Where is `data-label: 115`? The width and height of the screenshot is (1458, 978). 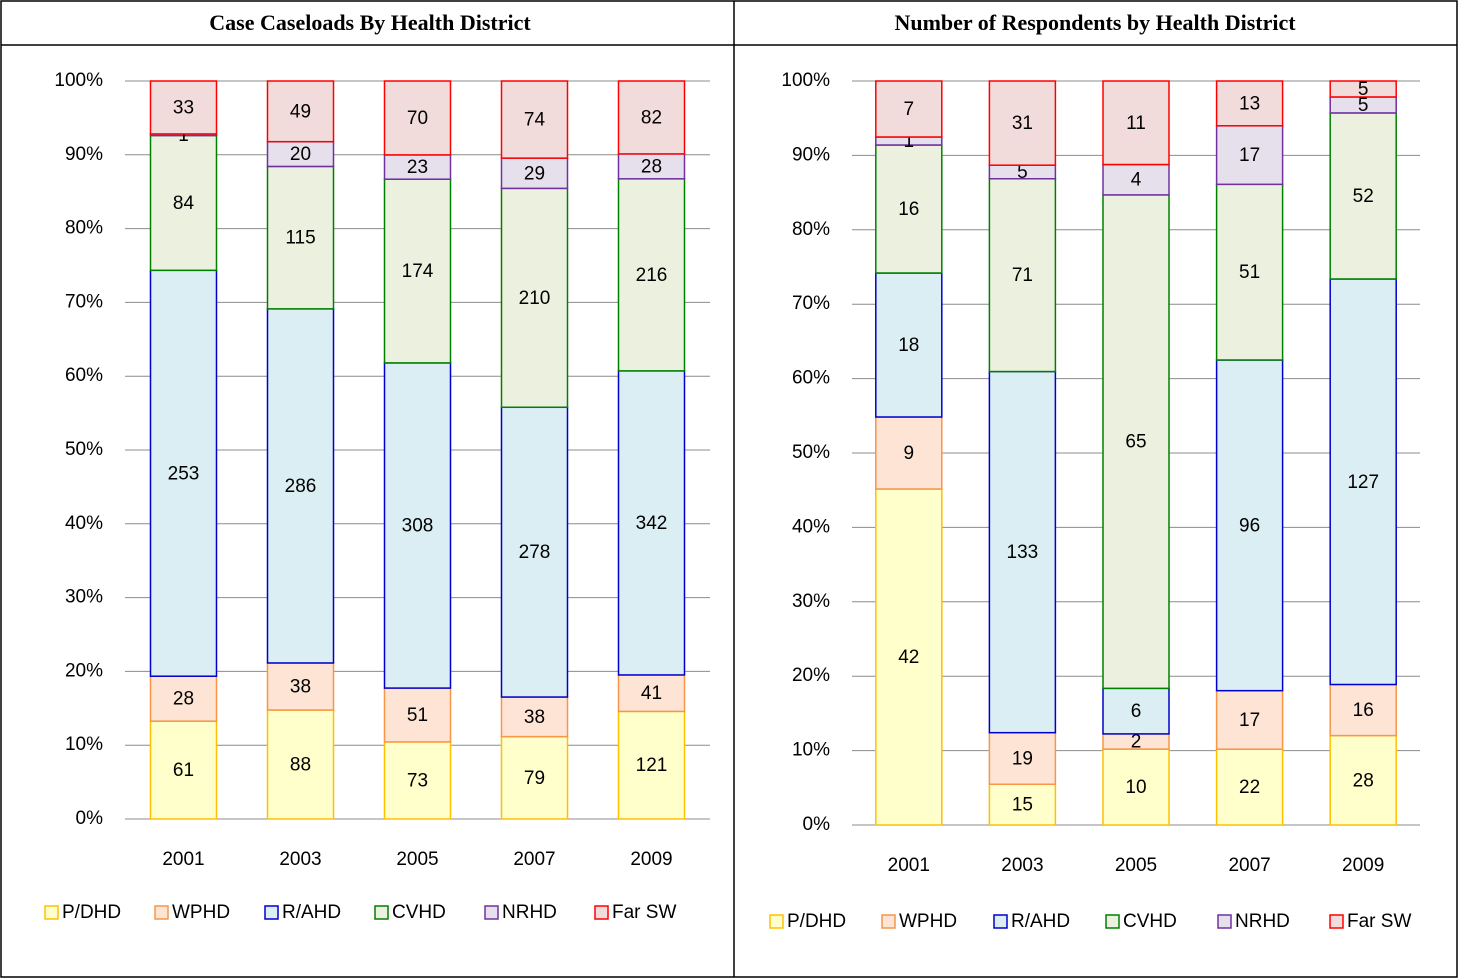
data-label: 115 is located at coordinates (300, 238).